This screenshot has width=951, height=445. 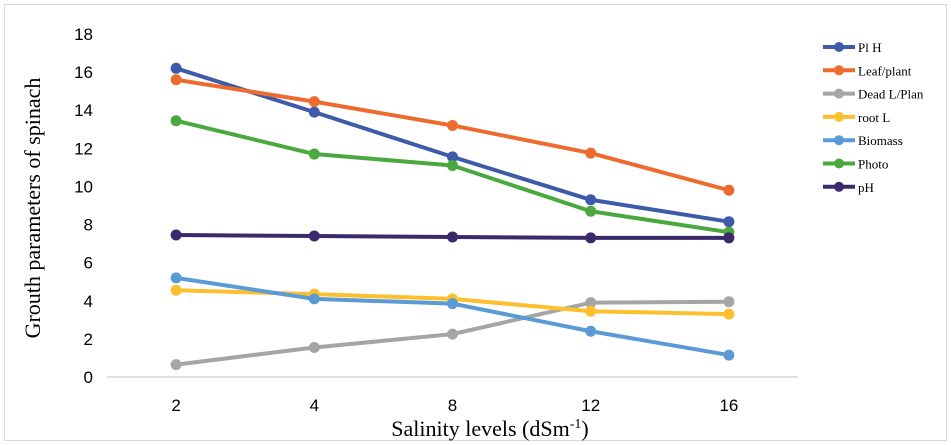 What do you see at coordinates (32, 208) in the screenshot?
I see `y-axis-title: Grouth parameters of spinach` at bounding box center [32, 208].